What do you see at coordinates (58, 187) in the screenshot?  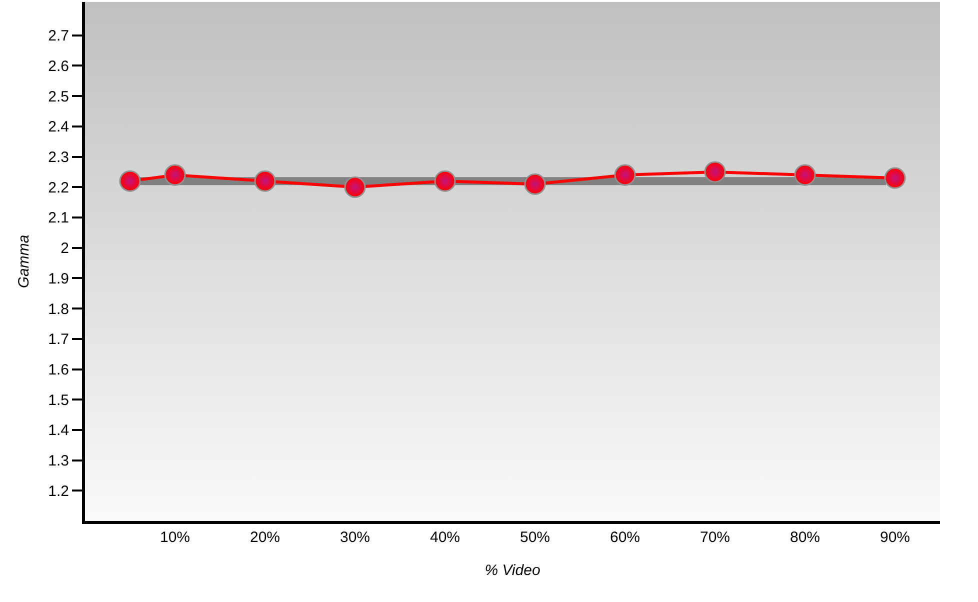 I see `y-tick-label: 2.2` at bounding box center [58, 187].